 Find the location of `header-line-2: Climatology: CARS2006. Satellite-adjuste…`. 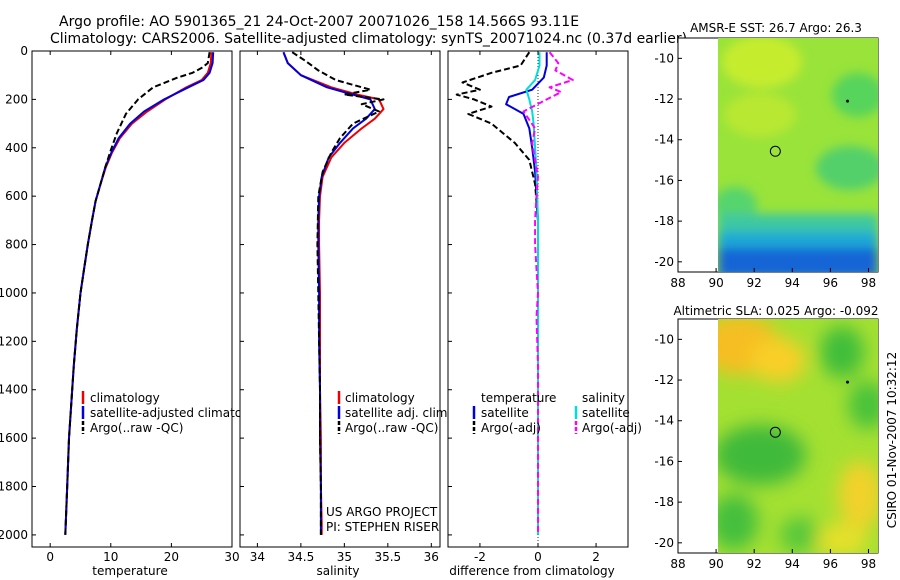

header-line-2: Climatology: CARS2006. Satellite-adjuste… is located at coordinates (368, 39).